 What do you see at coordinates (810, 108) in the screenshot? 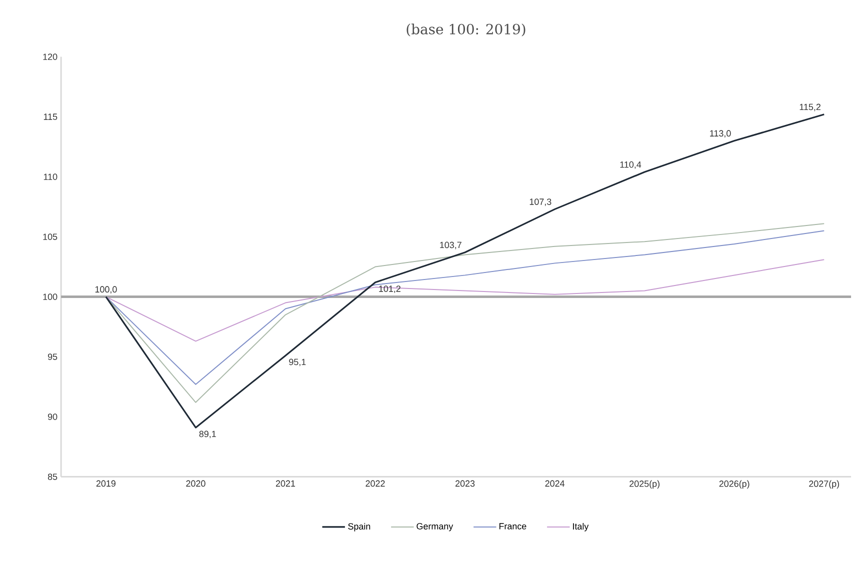
I see `data-label: 115,2` at bounding box center [810, 108].